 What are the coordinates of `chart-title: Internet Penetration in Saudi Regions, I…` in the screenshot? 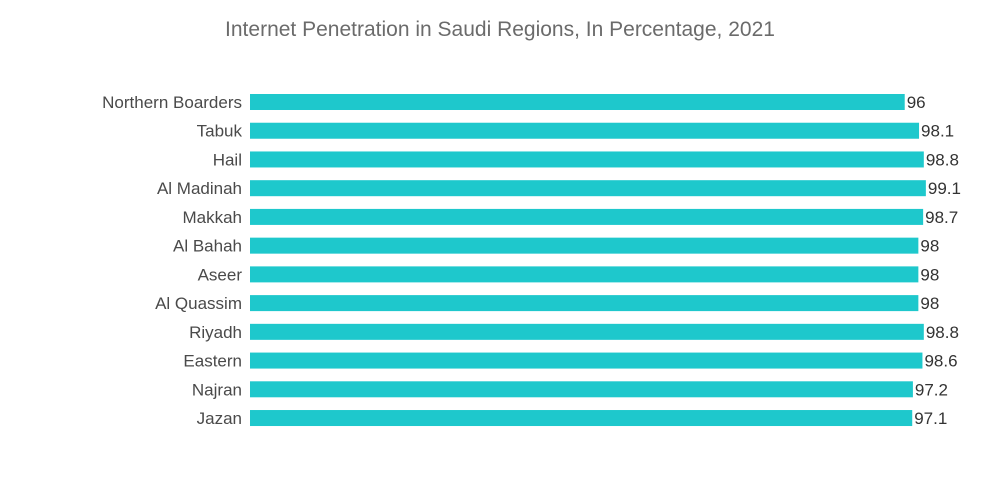 It's located at (500, 29).